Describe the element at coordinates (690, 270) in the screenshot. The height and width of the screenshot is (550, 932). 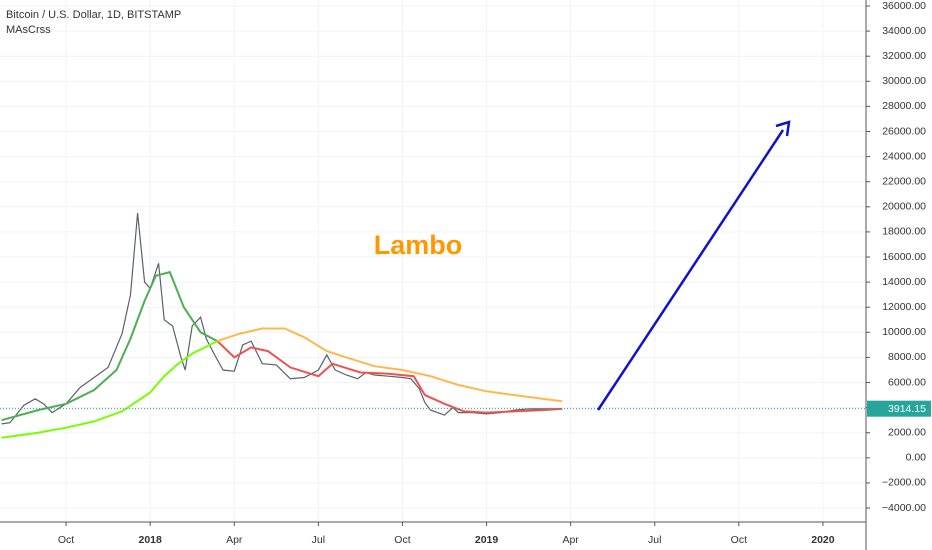
I see `arrow` at that location.